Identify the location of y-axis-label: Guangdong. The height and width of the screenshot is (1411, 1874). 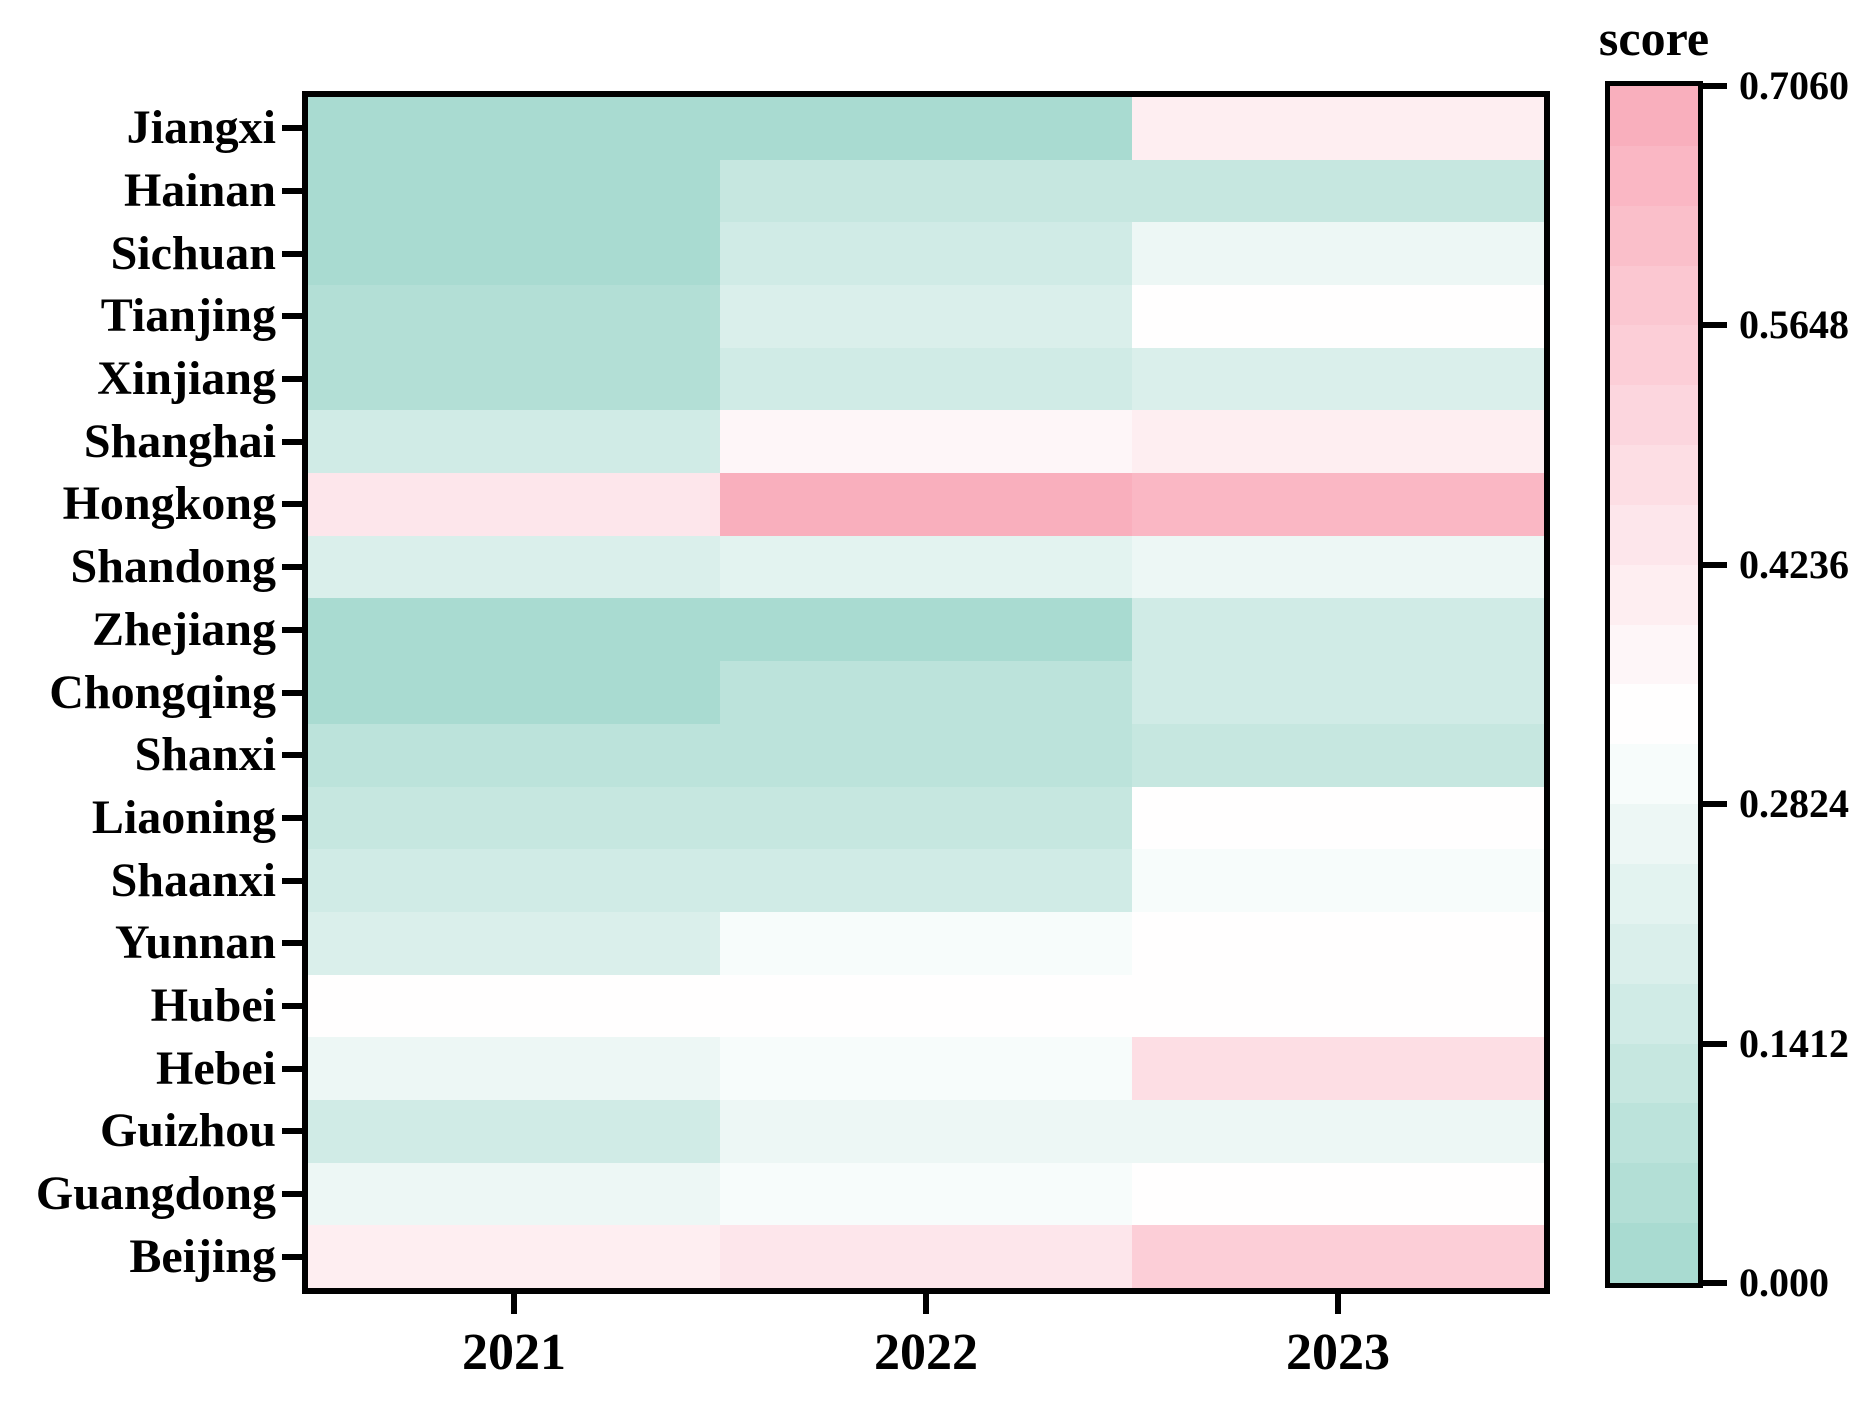
(155, 1193).